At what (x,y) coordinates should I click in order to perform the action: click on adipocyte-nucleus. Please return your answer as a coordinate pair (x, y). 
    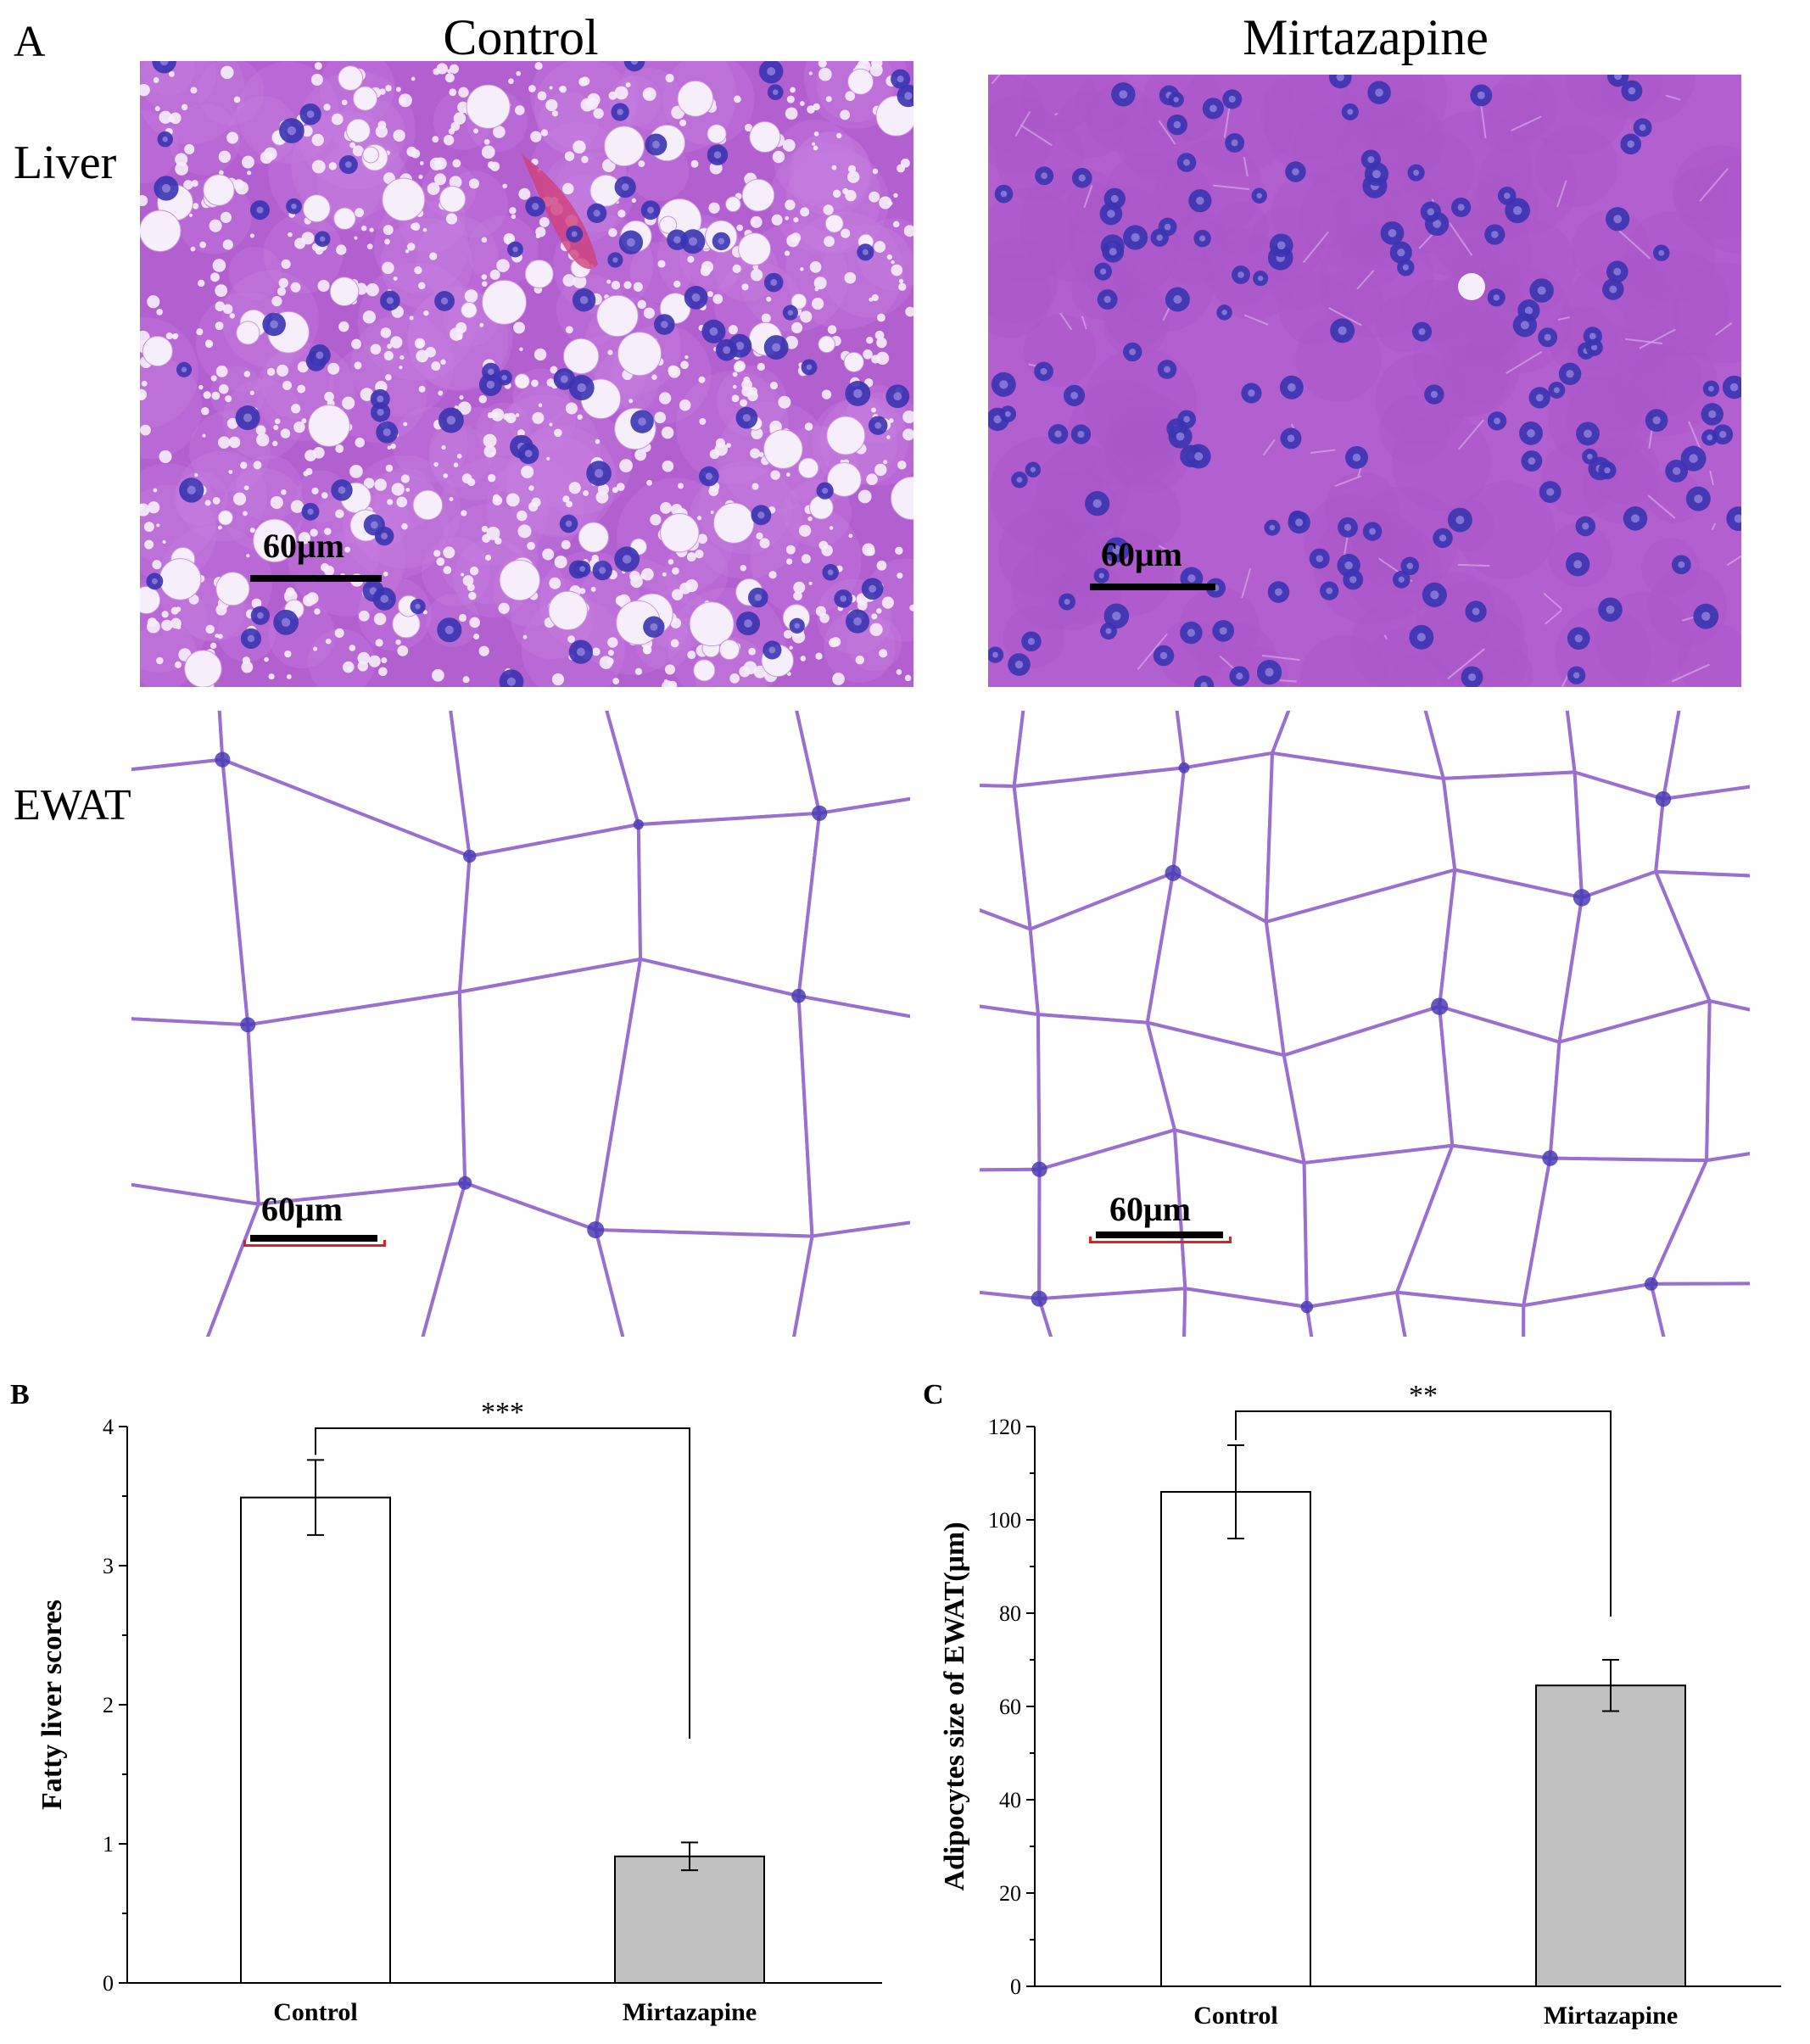
    Looking at the image, I should click on (1582, 898).